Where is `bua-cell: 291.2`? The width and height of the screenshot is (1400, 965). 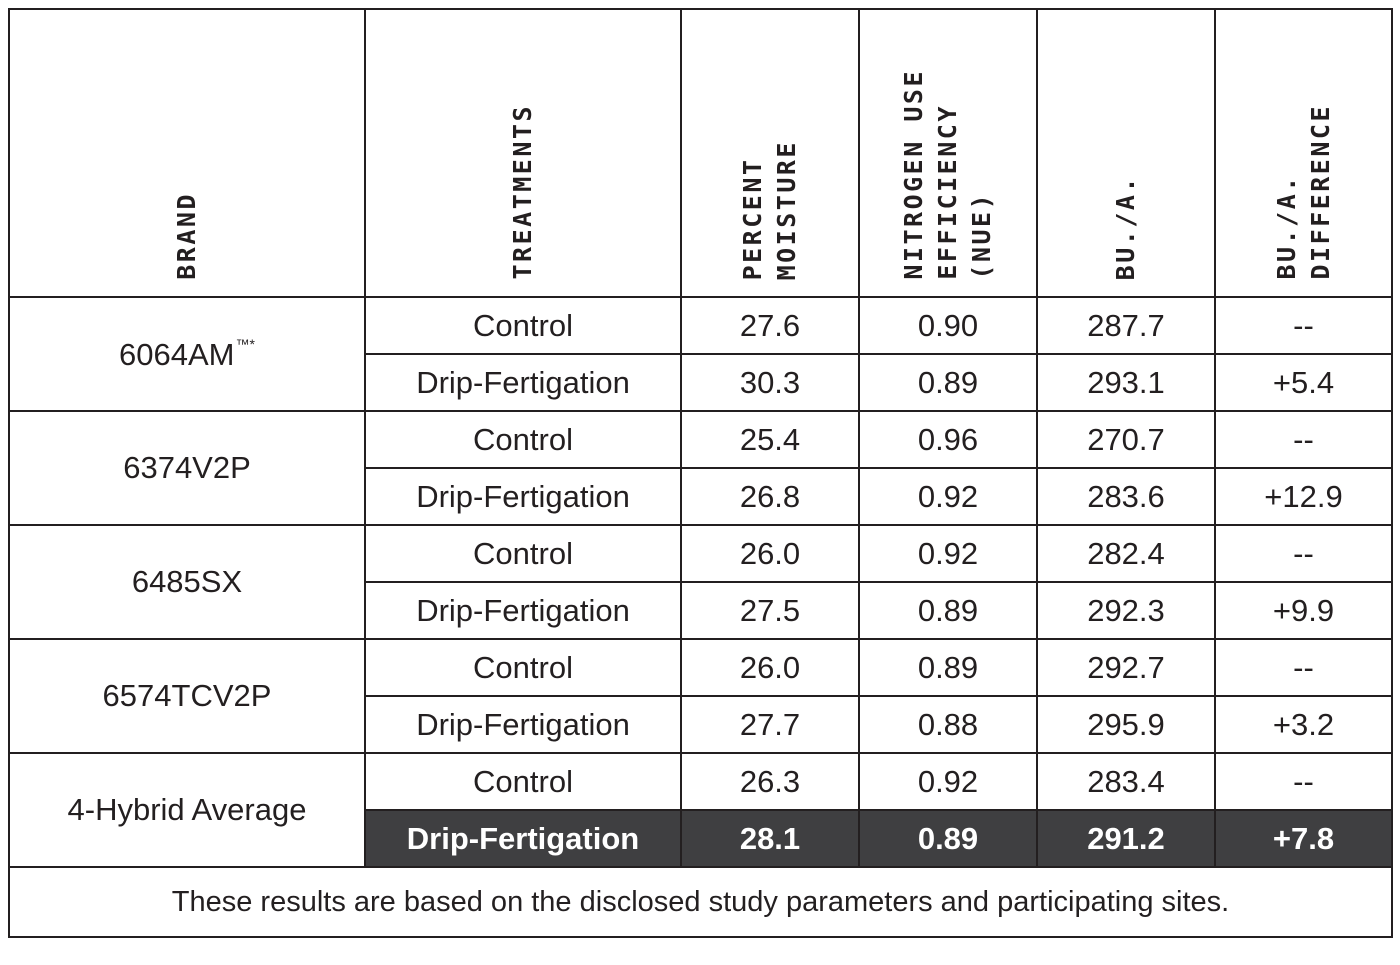
bua-cell: 291.2 is located at coordinates (1126, 838).